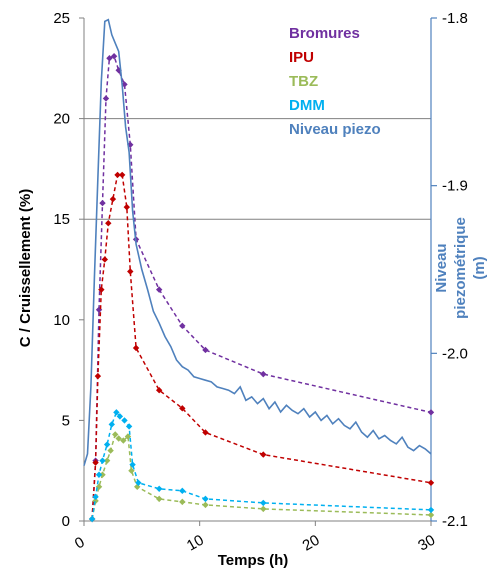 This screenshot has height=572, width=502. I want to click on gridlines, so click(257, 169).